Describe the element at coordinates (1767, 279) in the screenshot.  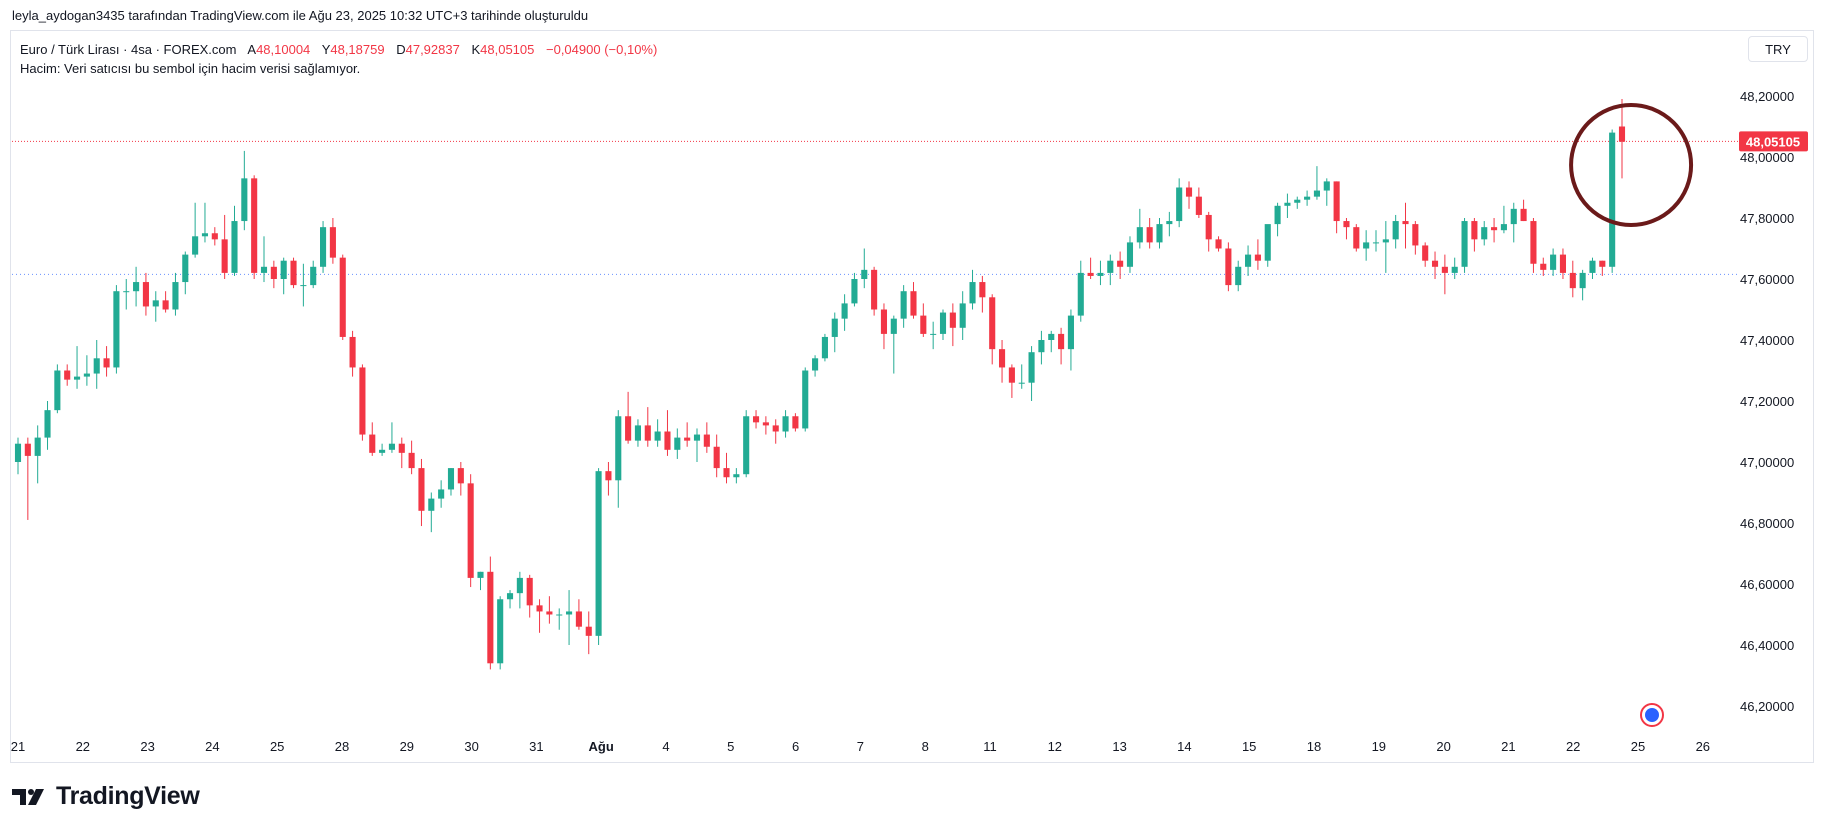
I see `y-tick-label: 47,60000` at that location.